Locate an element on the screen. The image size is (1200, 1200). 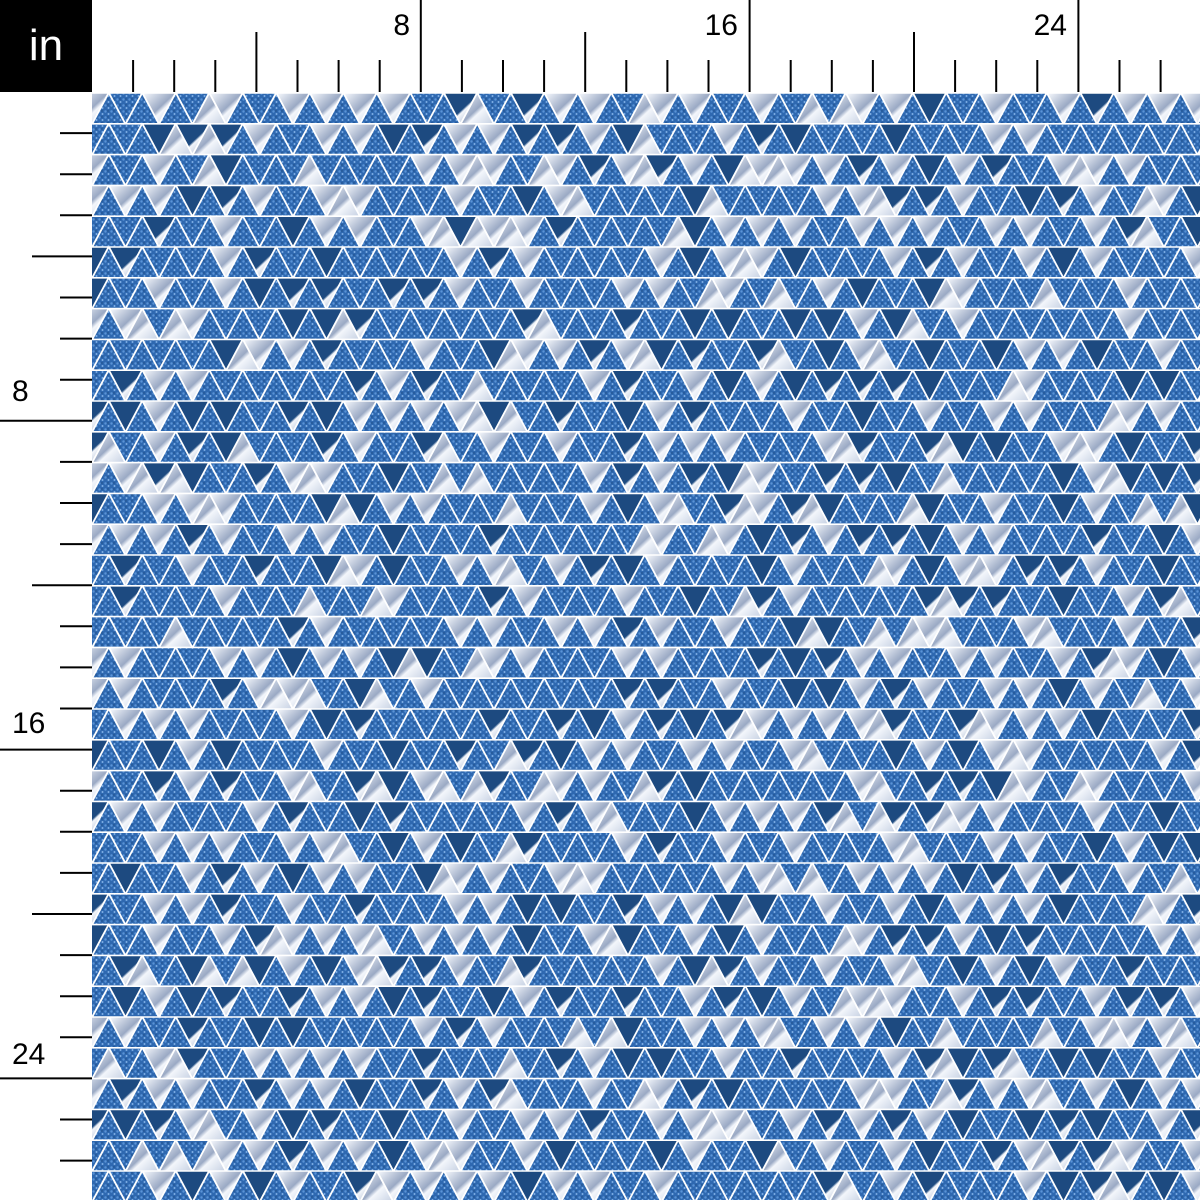
left-label-24: 24 is located at coordinates (28, 1054).